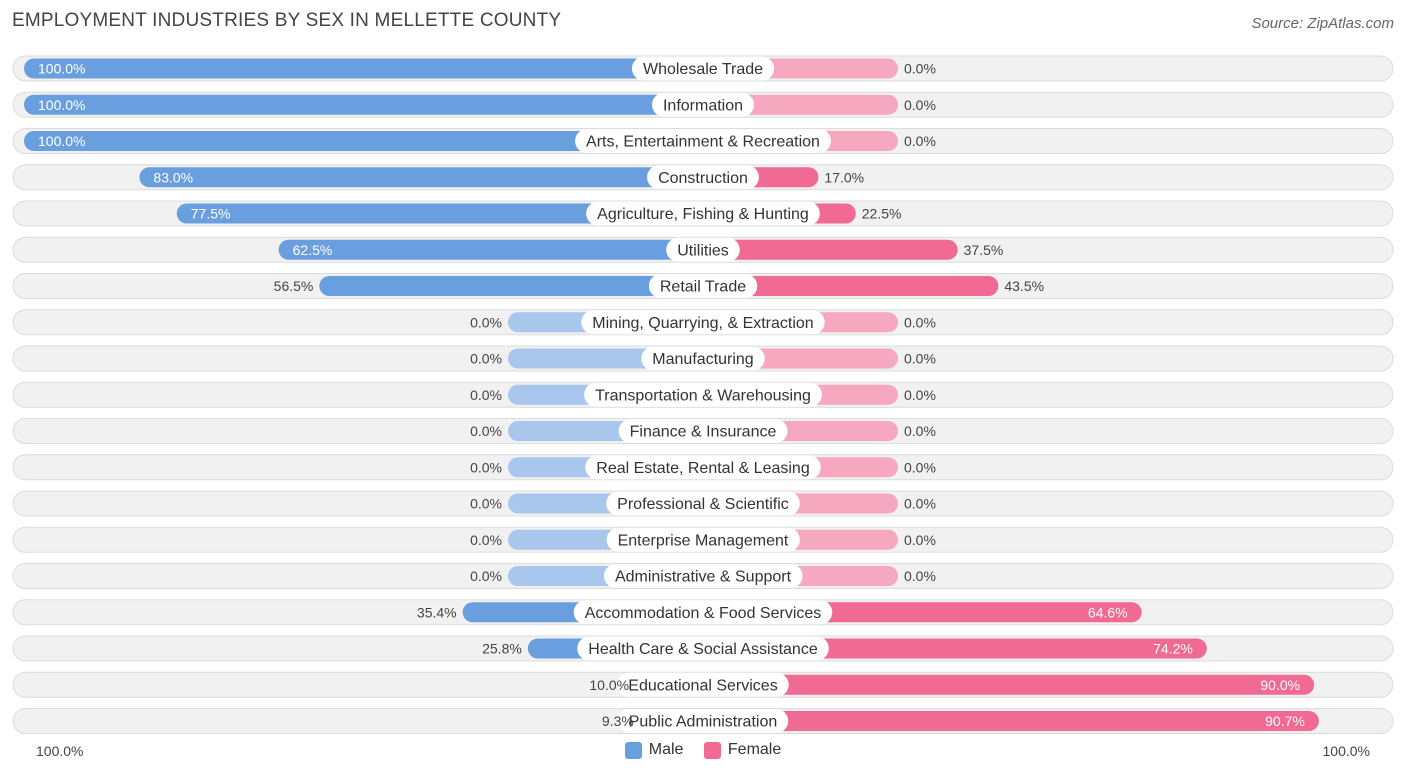 Image resolution: width=1406 pixels, height=776 pixels. I want to click on female-value-label: 43.5%, so click(1024, 286).